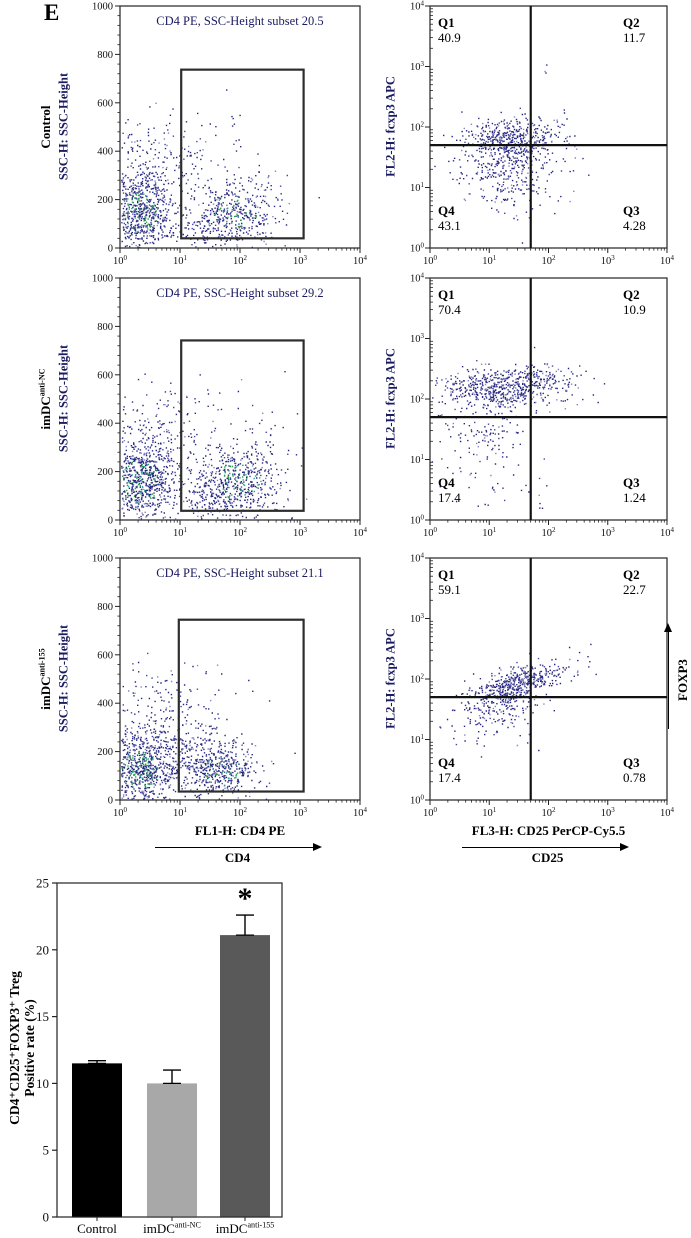 The image size is (691, 1238). Describe the element at coordinates (634, 490) in the screenshot. I see `quadrant-label-q3-row2: Q3 1.24` at that location.